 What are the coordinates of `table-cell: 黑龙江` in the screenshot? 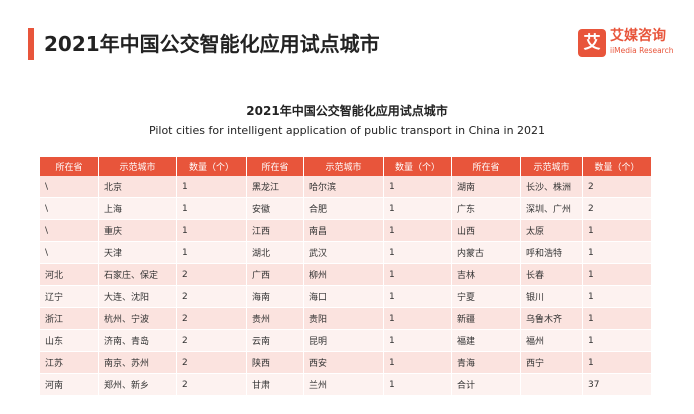 It's located at (275, 187).